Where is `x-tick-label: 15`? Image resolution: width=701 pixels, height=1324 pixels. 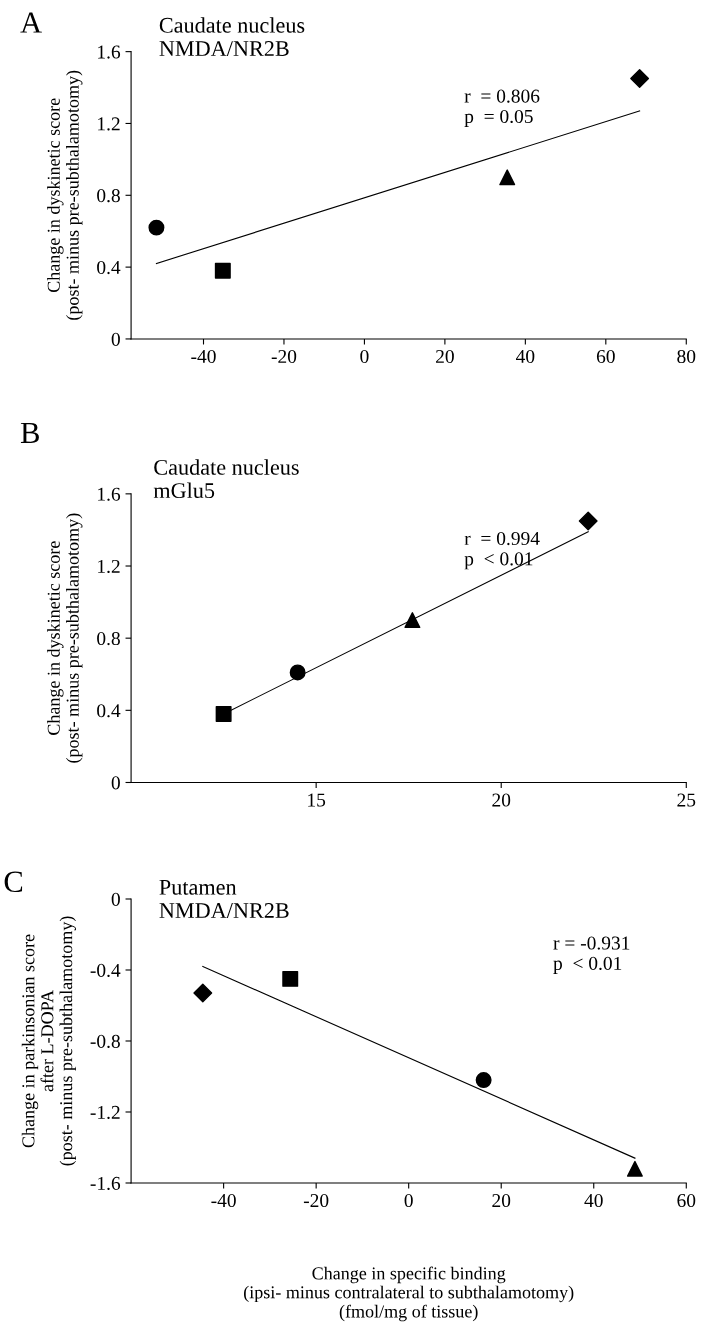 x-tick-label: 15 is located at coordinates (317, 800).